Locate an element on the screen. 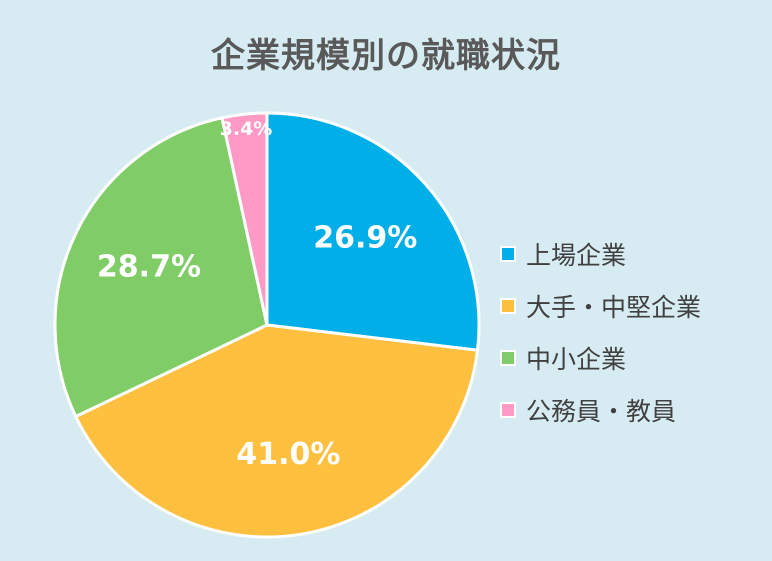 The image size is (772, 561). chart-title: 企業規模別の就職状況 is located at coordinates (386, 56).